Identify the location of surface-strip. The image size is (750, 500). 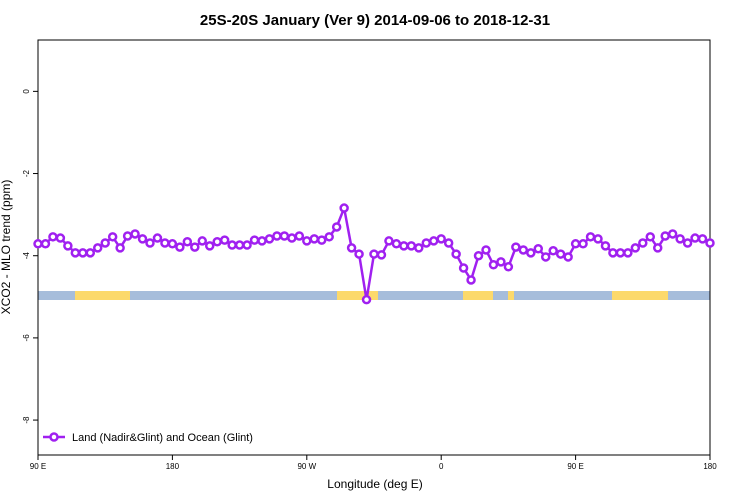
(374, 295).